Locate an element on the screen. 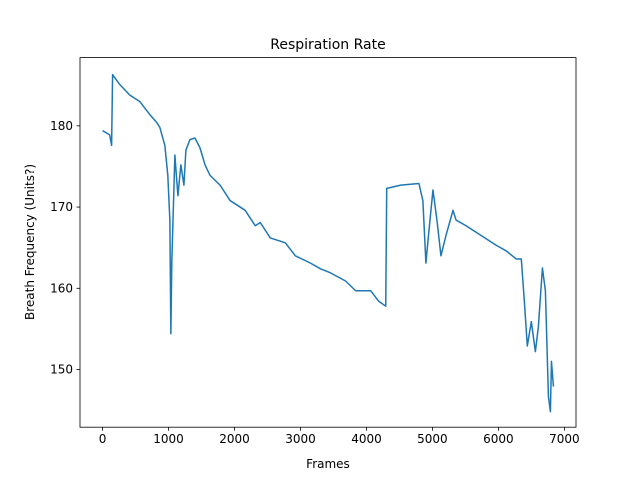 The image size is (640, 480). y-tick-label: 150 is located at coordinates (61, 370).